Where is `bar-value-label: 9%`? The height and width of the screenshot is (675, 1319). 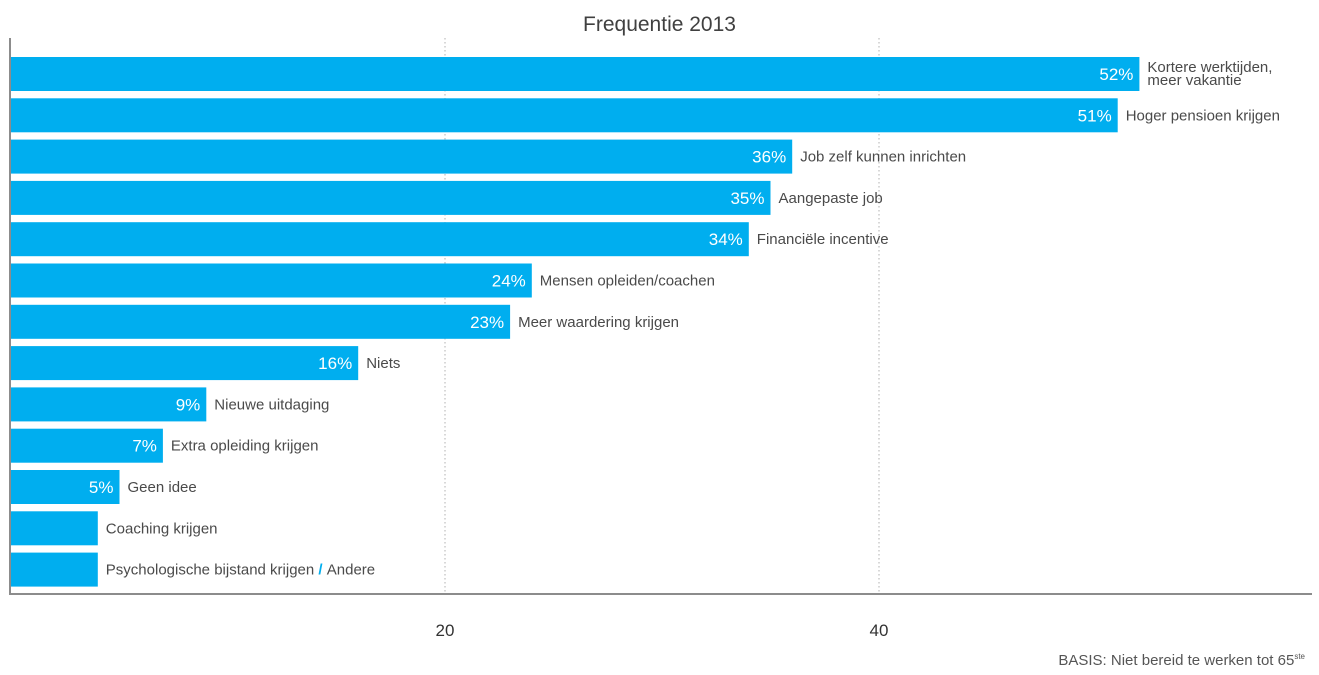 bar-value-label: 9% is located at coordinates (188, 404).